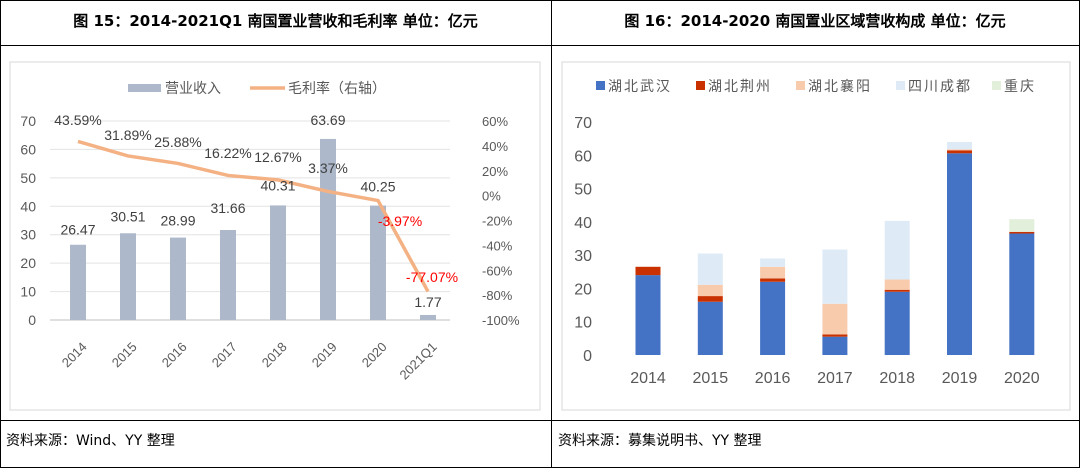  What do you see at coordinates (815, 21) in the screenshot?
I see `right-chart-title: 图 16：2014-2020 南国置业区域营收构成 单位：亿元` at bounding box center [815, 21].